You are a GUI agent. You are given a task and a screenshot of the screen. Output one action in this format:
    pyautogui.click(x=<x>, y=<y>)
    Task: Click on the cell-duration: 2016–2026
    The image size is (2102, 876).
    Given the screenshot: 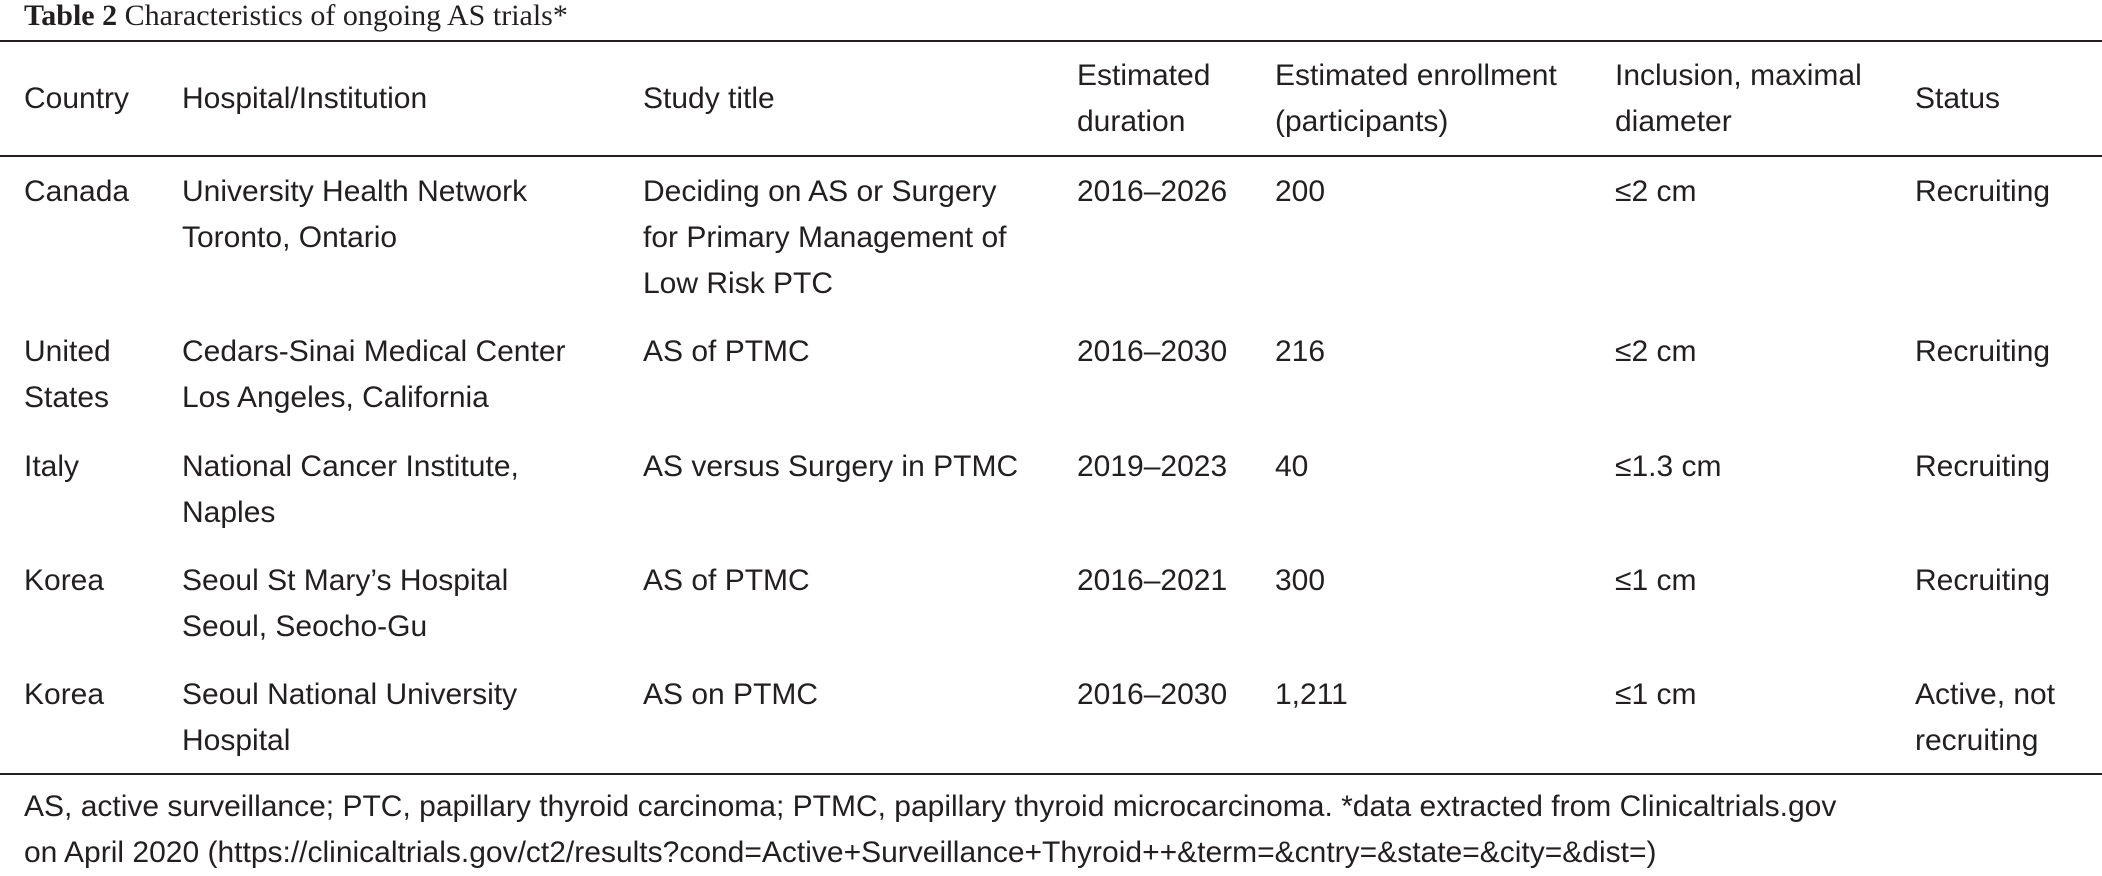 What is the action you would take?
    pyautogui.click(x=1152, y=235)
    